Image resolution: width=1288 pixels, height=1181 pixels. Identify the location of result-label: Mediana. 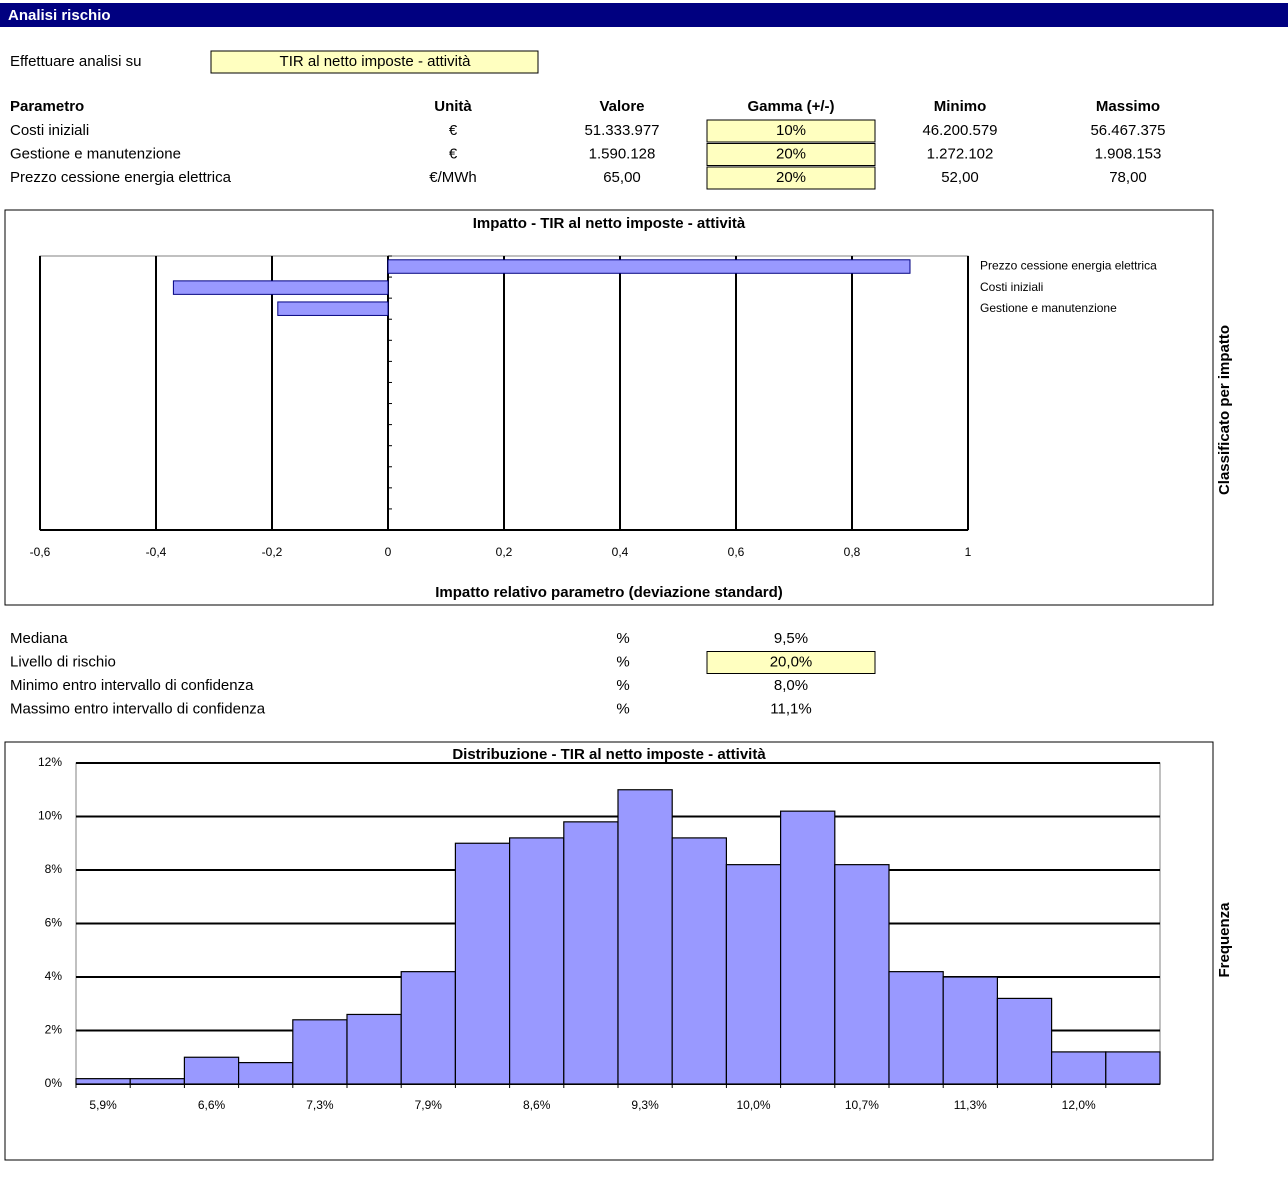
(39, 638).